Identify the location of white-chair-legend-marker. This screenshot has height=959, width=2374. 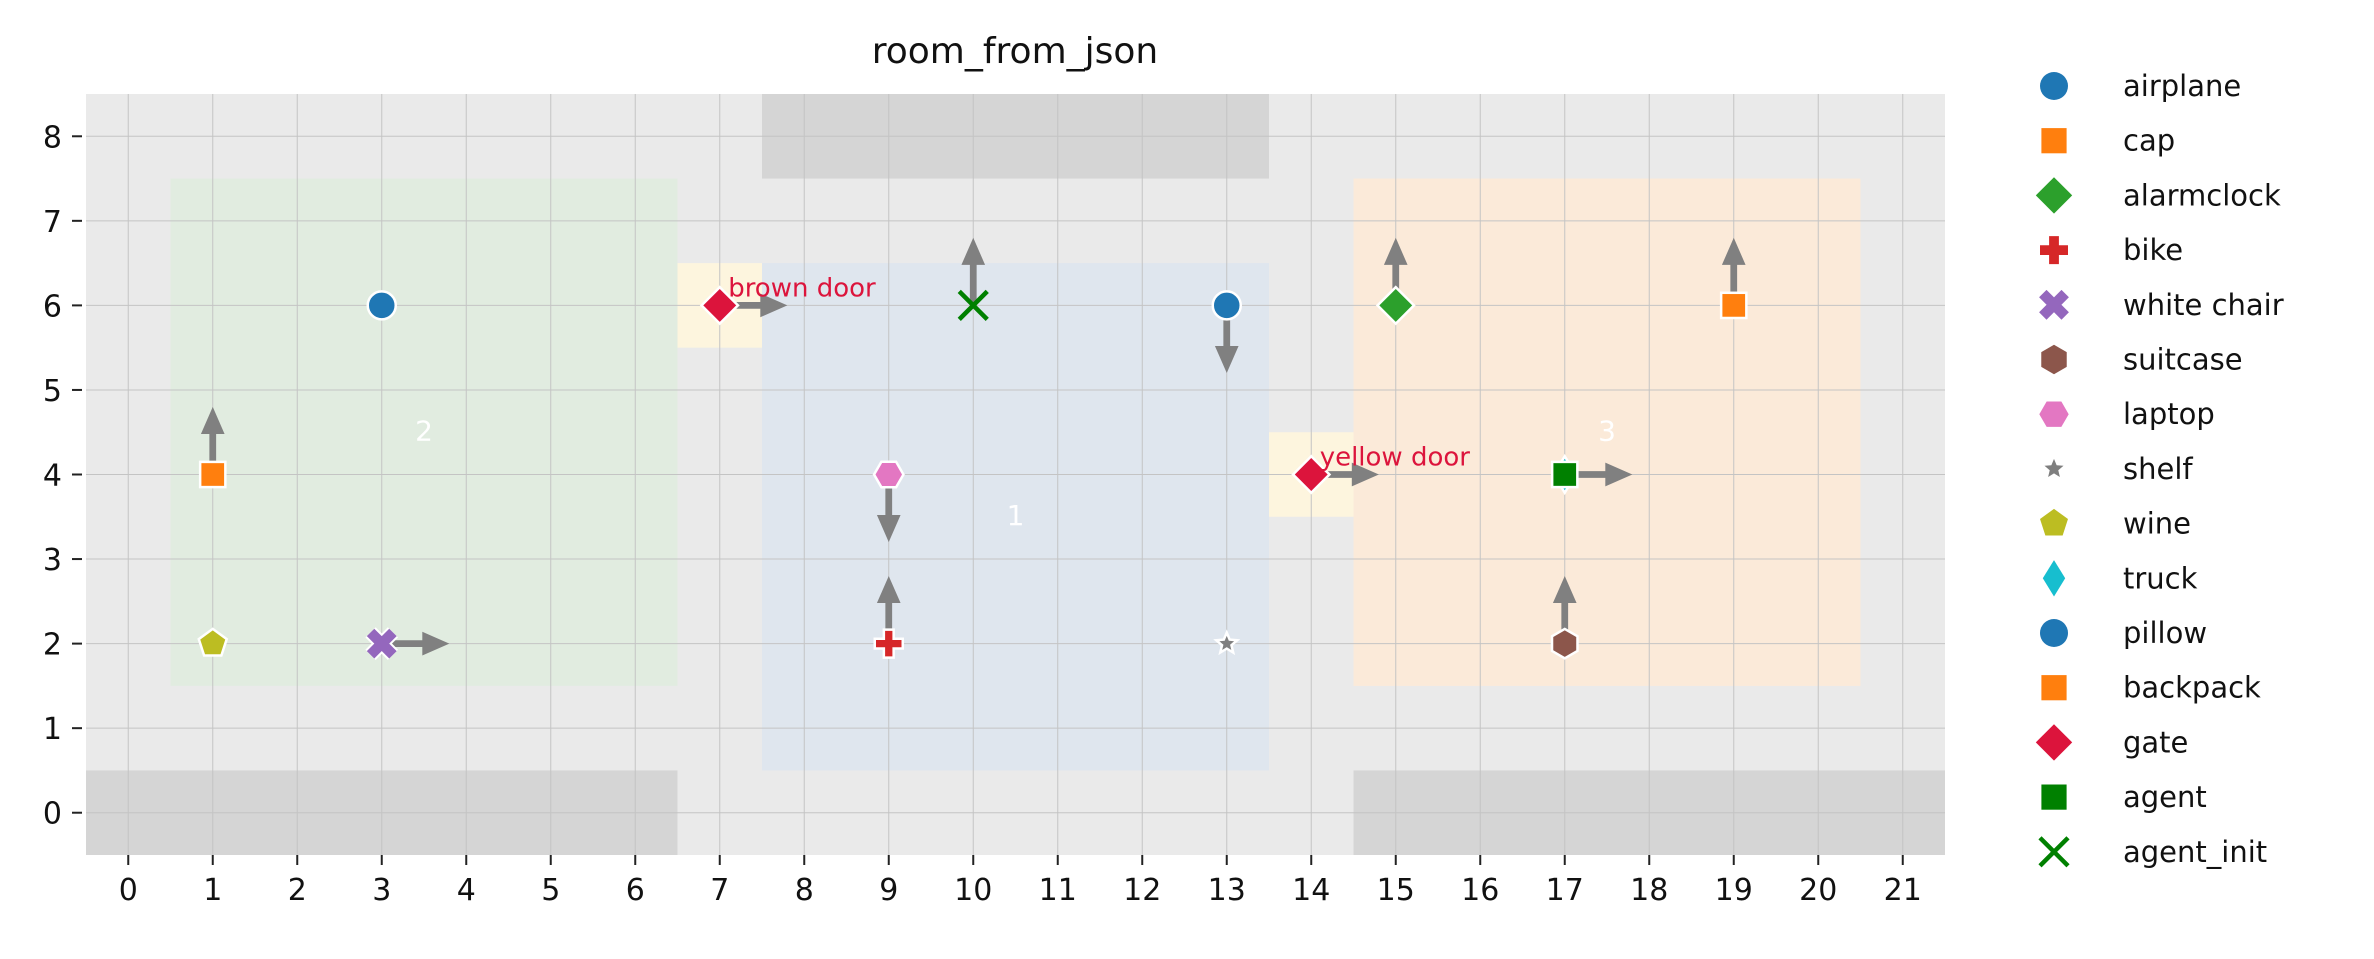
(2054, 305).